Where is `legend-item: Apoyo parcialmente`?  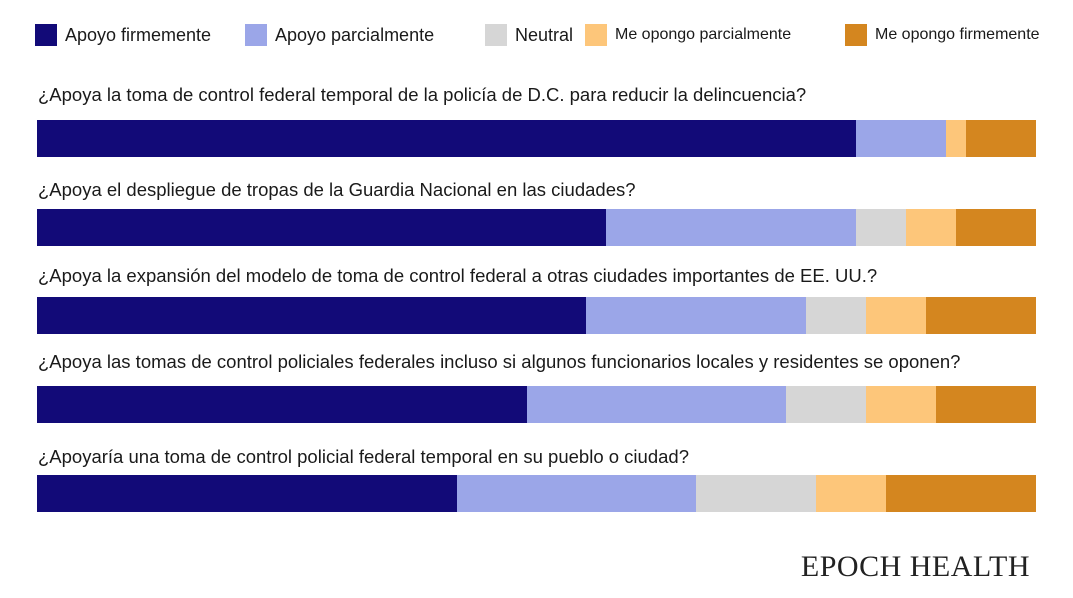
legend-item: Apoyo parcialmente is located at coordinates (339, 35).